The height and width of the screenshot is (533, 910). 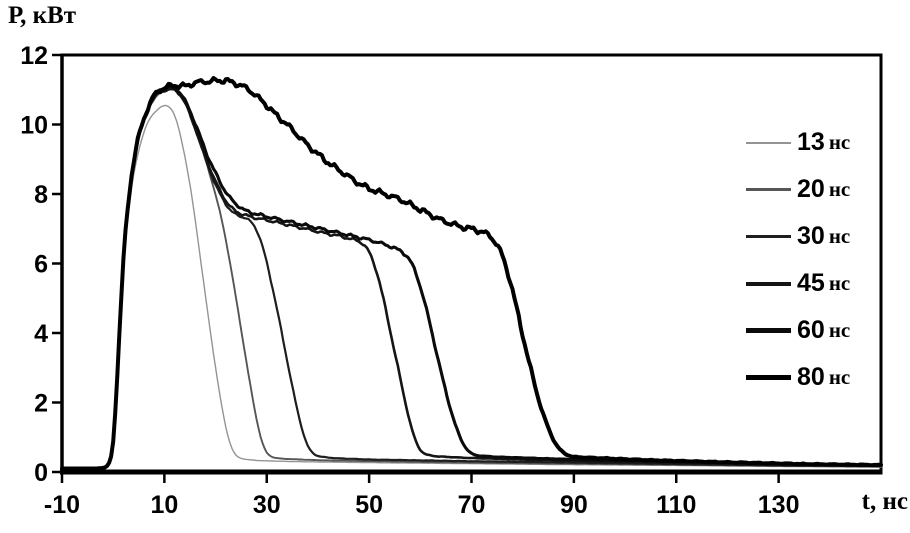 I want to click on legend-item: 60 нс, so click(x=798, y=330).